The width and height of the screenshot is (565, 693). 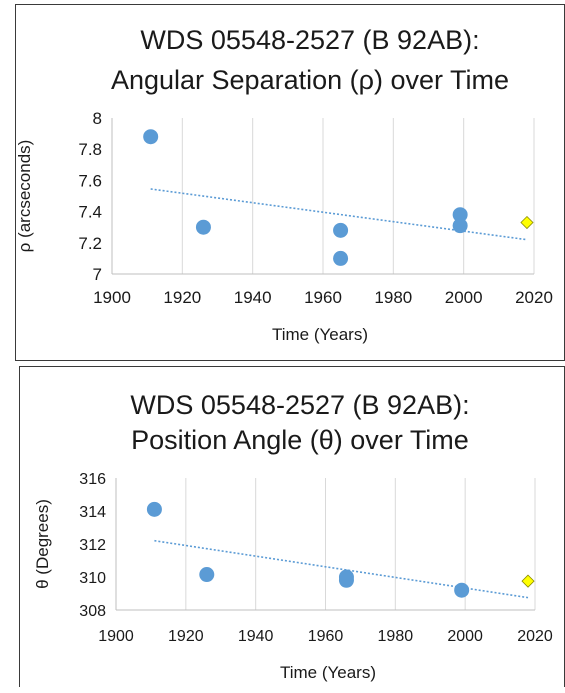 I want to click on chart-title-line-2: Position Angle (θ) over Time, so click(x=300, y=440).